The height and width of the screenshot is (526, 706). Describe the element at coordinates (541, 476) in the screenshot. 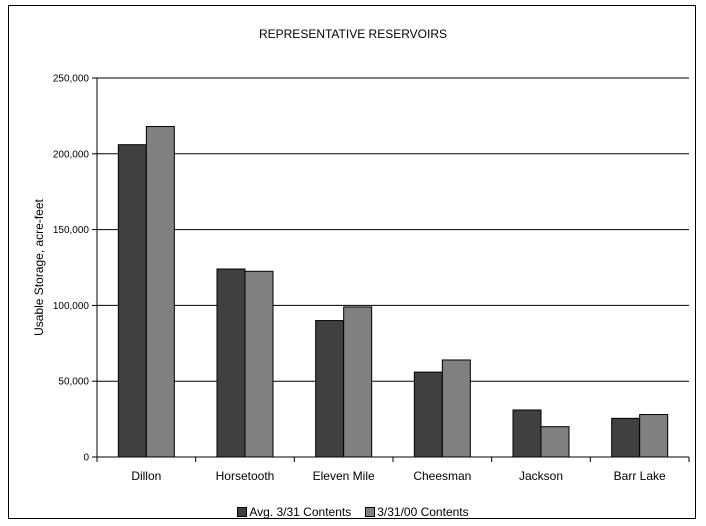

I see `x-category-label: Jackson` at that location.